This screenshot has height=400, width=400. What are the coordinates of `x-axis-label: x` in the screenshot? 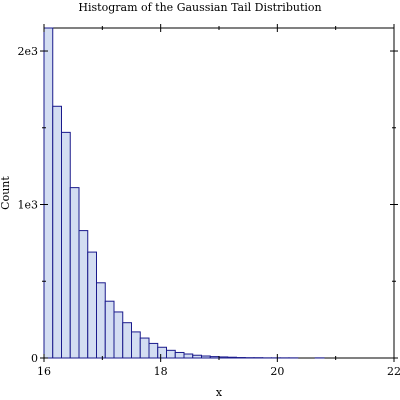 It's located at (219, 392).